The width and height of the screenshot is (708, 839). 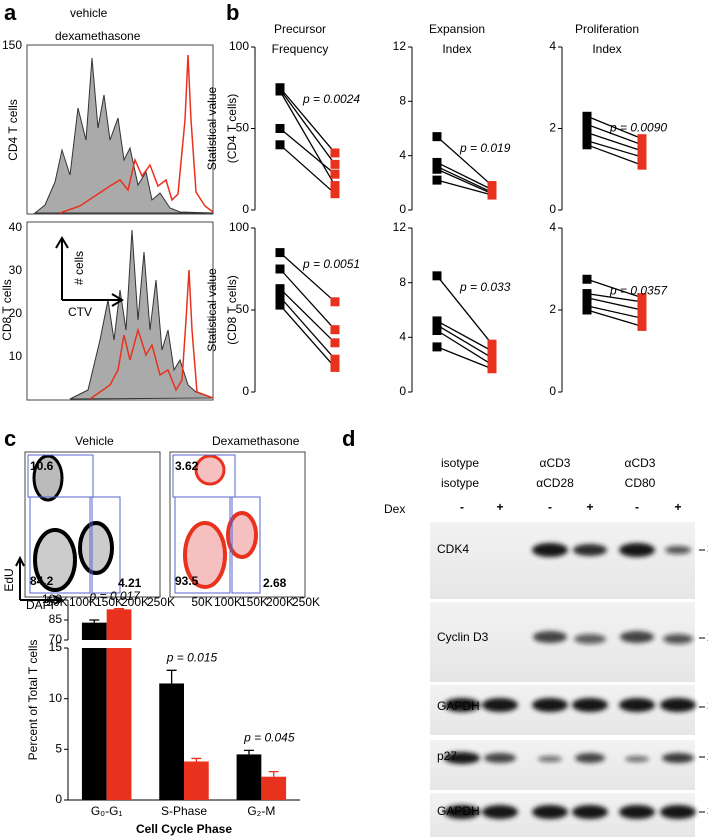 What do you see at coordinates (640, 483) in the screenshot?
I see `group-label: CD80` at bounding box center [640, 483].